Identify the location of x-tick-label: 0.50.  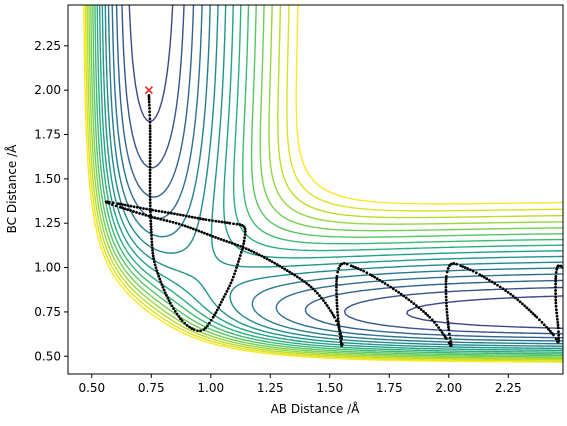
(91, 388).